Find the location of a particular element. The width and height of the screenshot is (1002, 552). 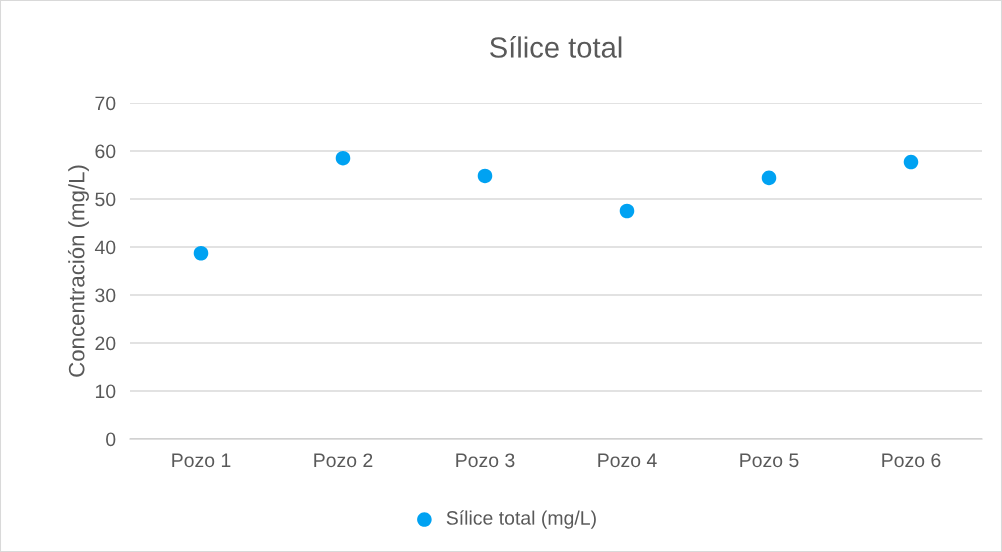

x-tick-label: Pozo 5 is located at coordinates (769, 460).